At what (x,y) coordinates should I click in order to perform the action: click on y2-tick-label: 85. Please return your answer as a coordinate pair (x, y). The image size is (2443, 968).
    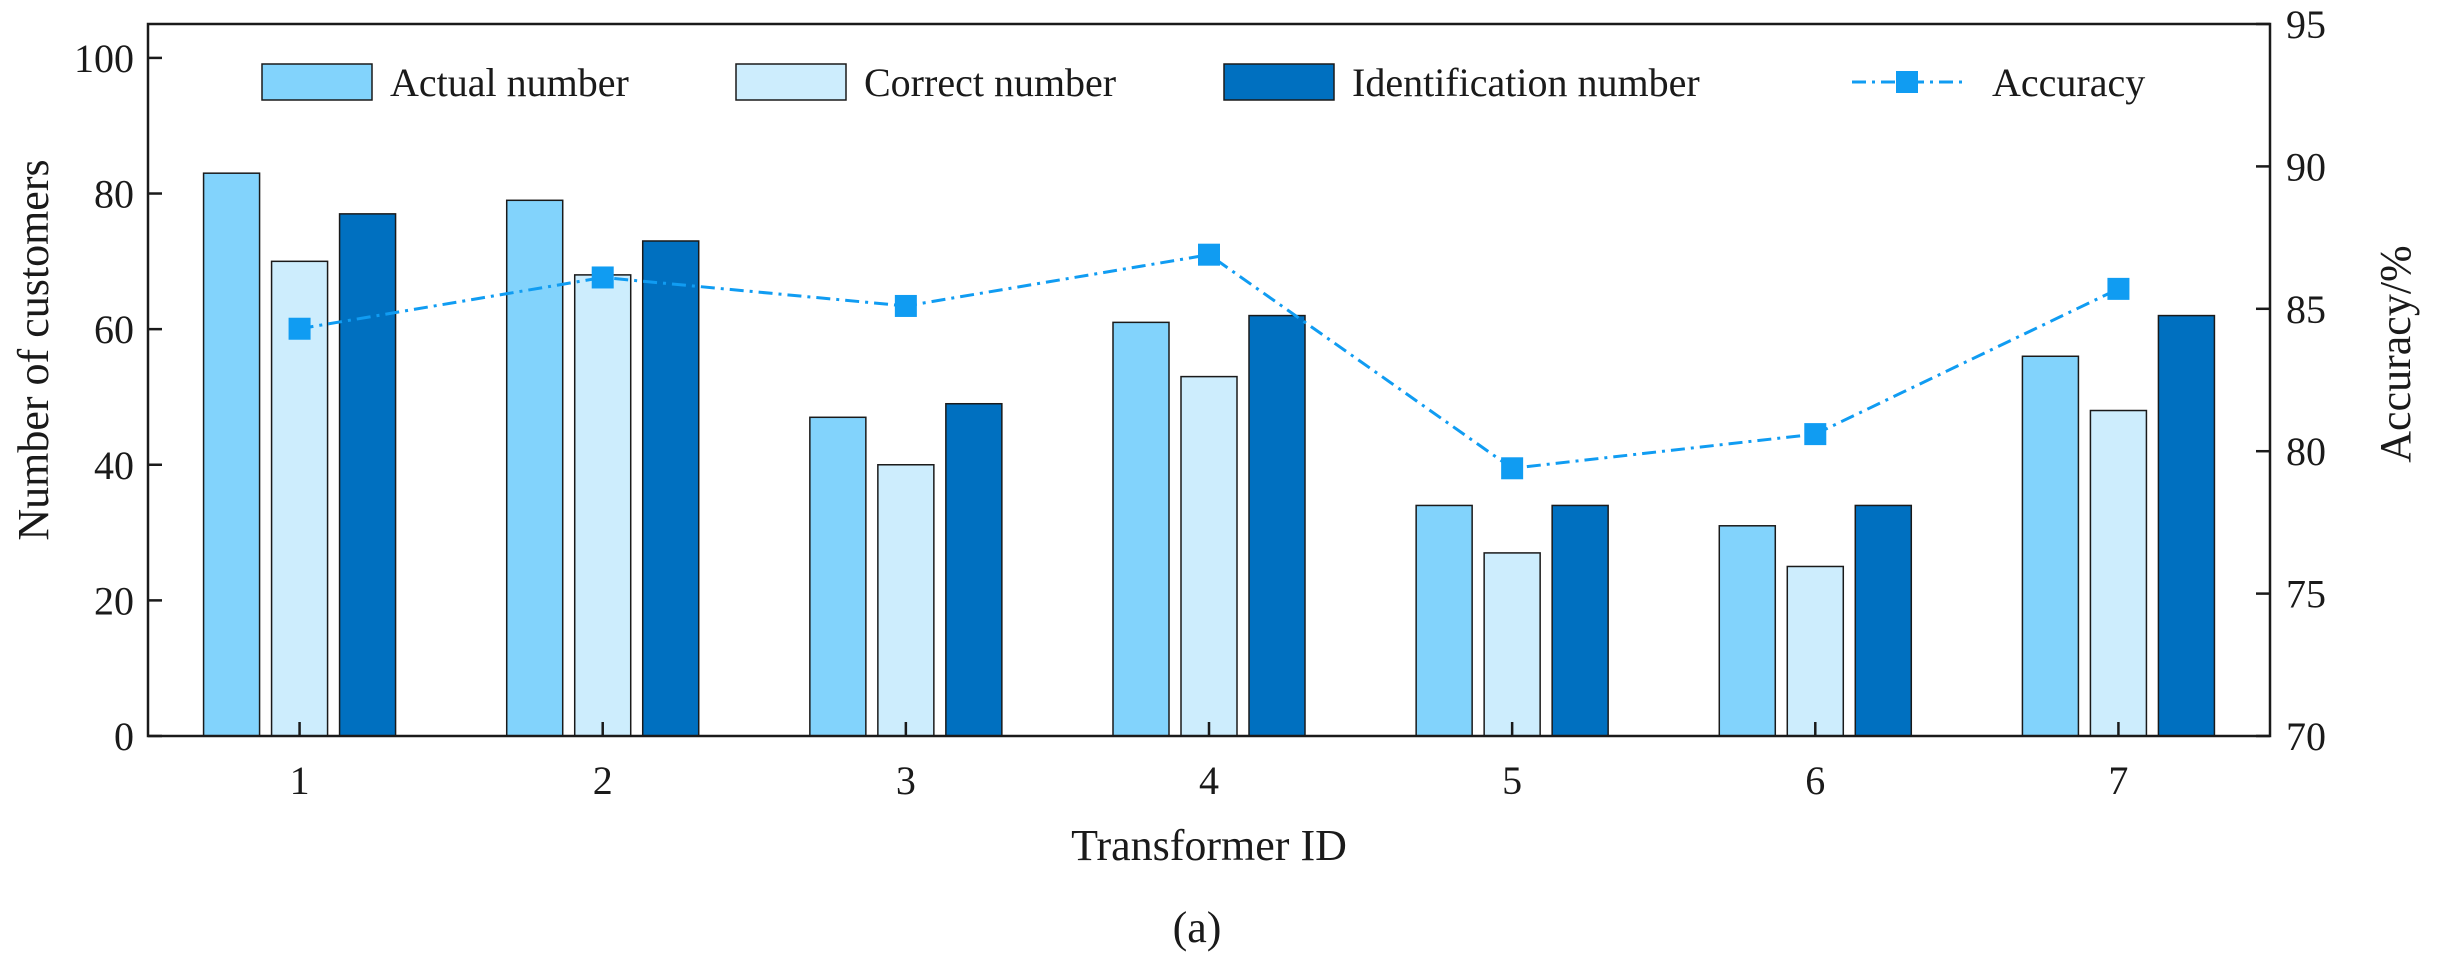
    Looking at the image, I should click on (2306, 309).